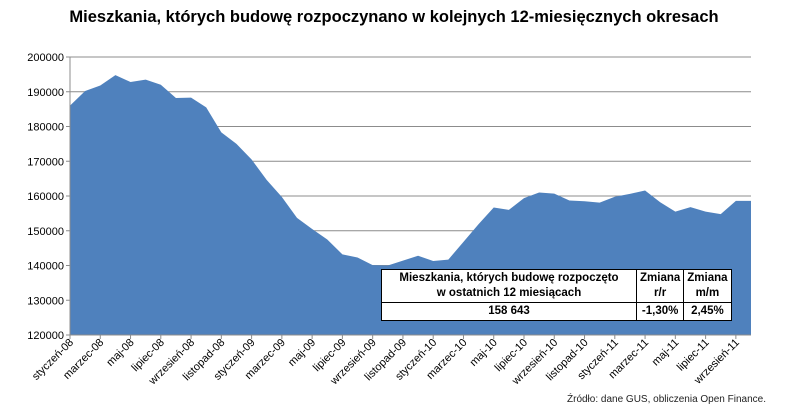 The height and width of the screenshot is (412, 788). Describe the element at coordinates (509, 293) in the screenshot. I see `header-dwellings-started-line2: w ostatnich 12 miesiącach` at that location.